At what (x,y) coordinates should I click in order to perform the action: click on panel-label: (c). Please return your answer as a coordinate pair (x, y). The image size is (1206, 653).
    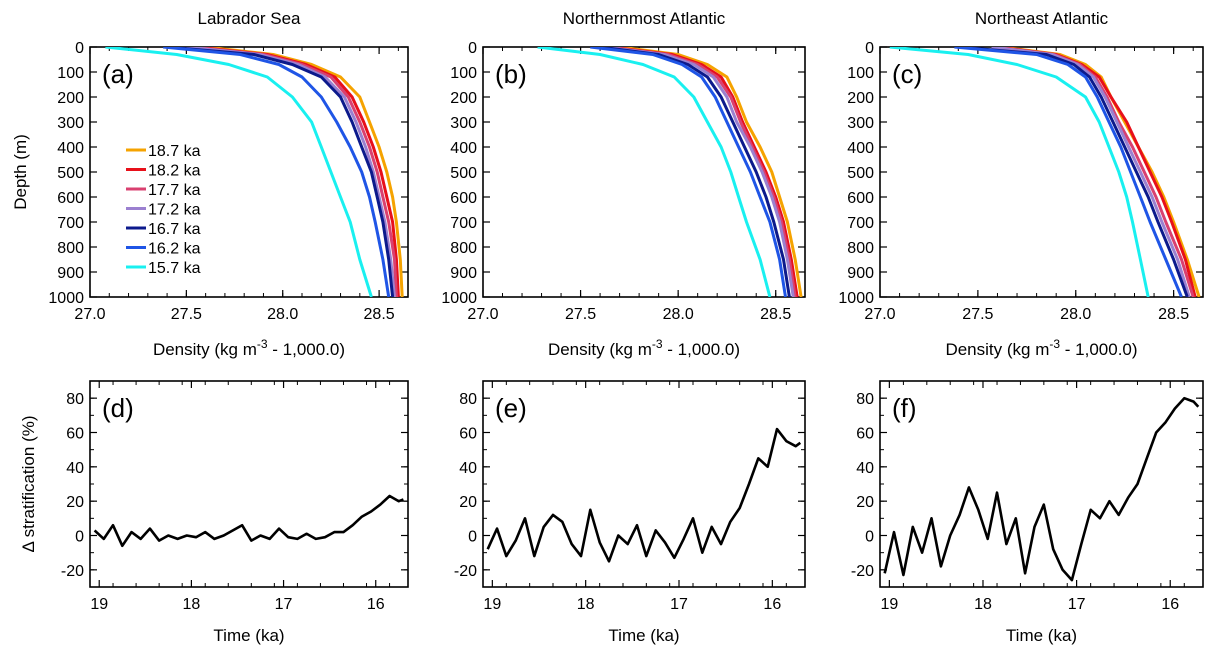
    Looking at the image, I should click on (907, 74).